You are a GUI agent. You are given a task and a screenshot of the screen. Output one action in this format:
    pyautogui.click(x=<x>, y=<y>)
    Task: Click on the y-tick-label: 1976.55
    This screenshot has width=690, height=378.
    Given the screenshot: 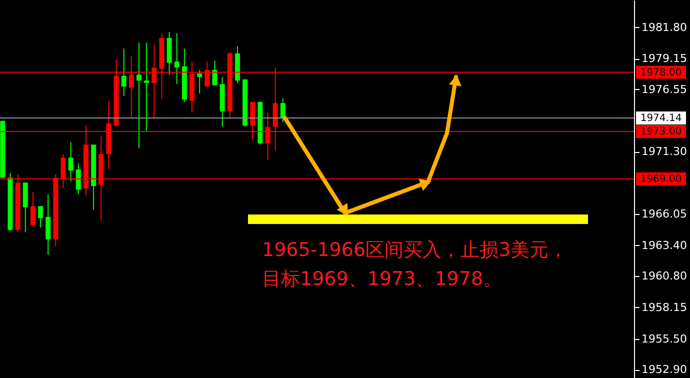 What is the action you would take?
    pyautogui.click(x=664, y=89)
    